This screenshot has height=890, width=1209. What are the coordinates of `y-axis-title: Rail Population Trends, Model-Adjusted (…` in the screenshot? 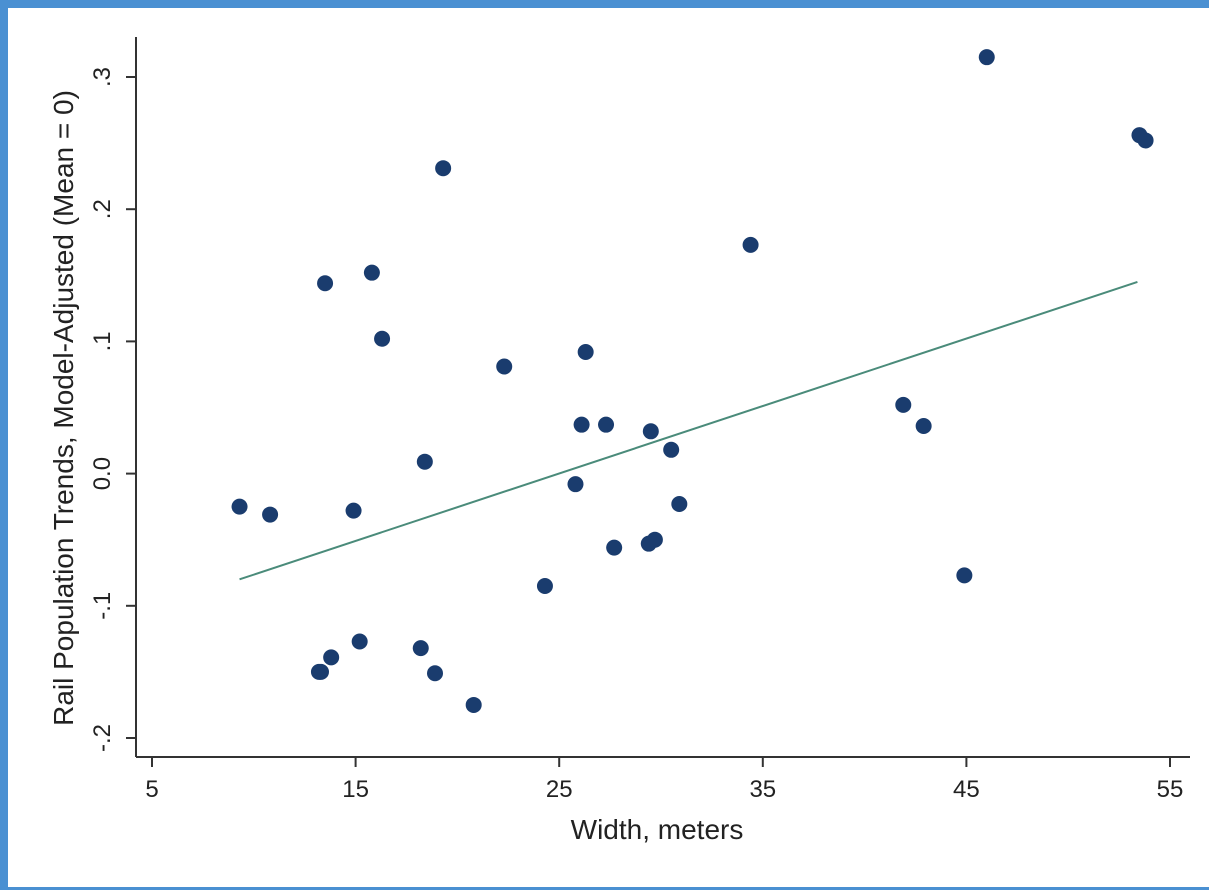 It's located at (63, 408).